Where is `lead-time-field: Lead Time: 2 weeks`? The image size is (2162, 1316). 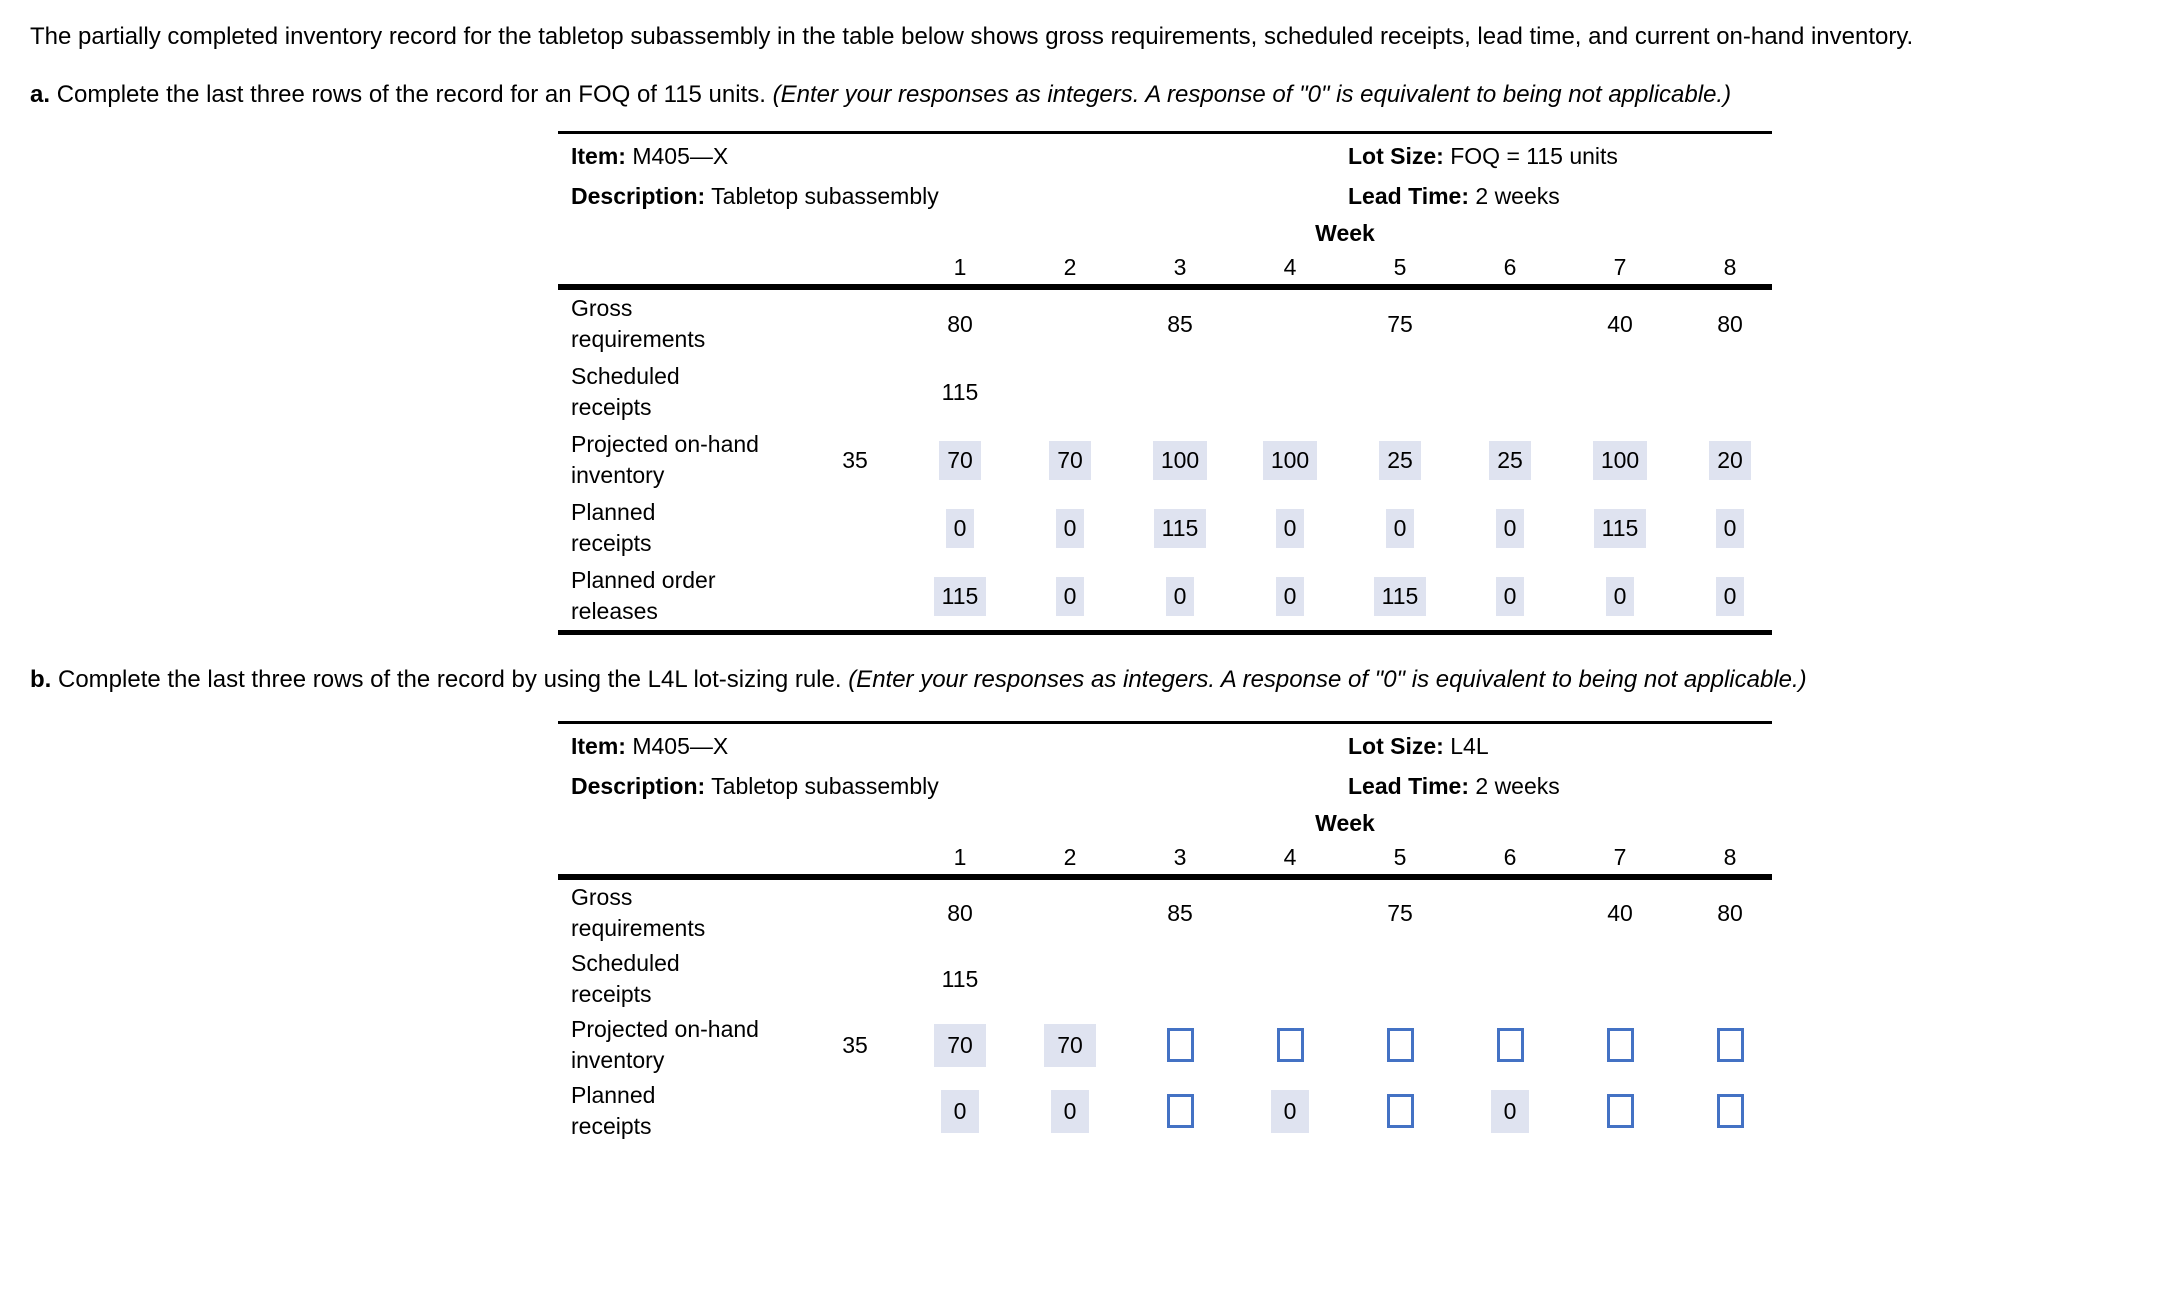 lead-time-field: Lead Time: 2 weeks is located at coordinates (1454, 196).